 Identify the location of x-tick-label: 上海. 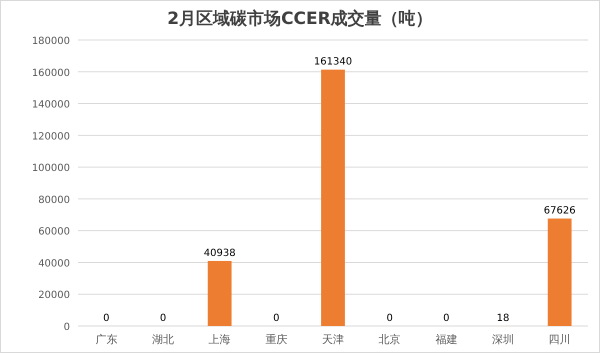
(219, 339).